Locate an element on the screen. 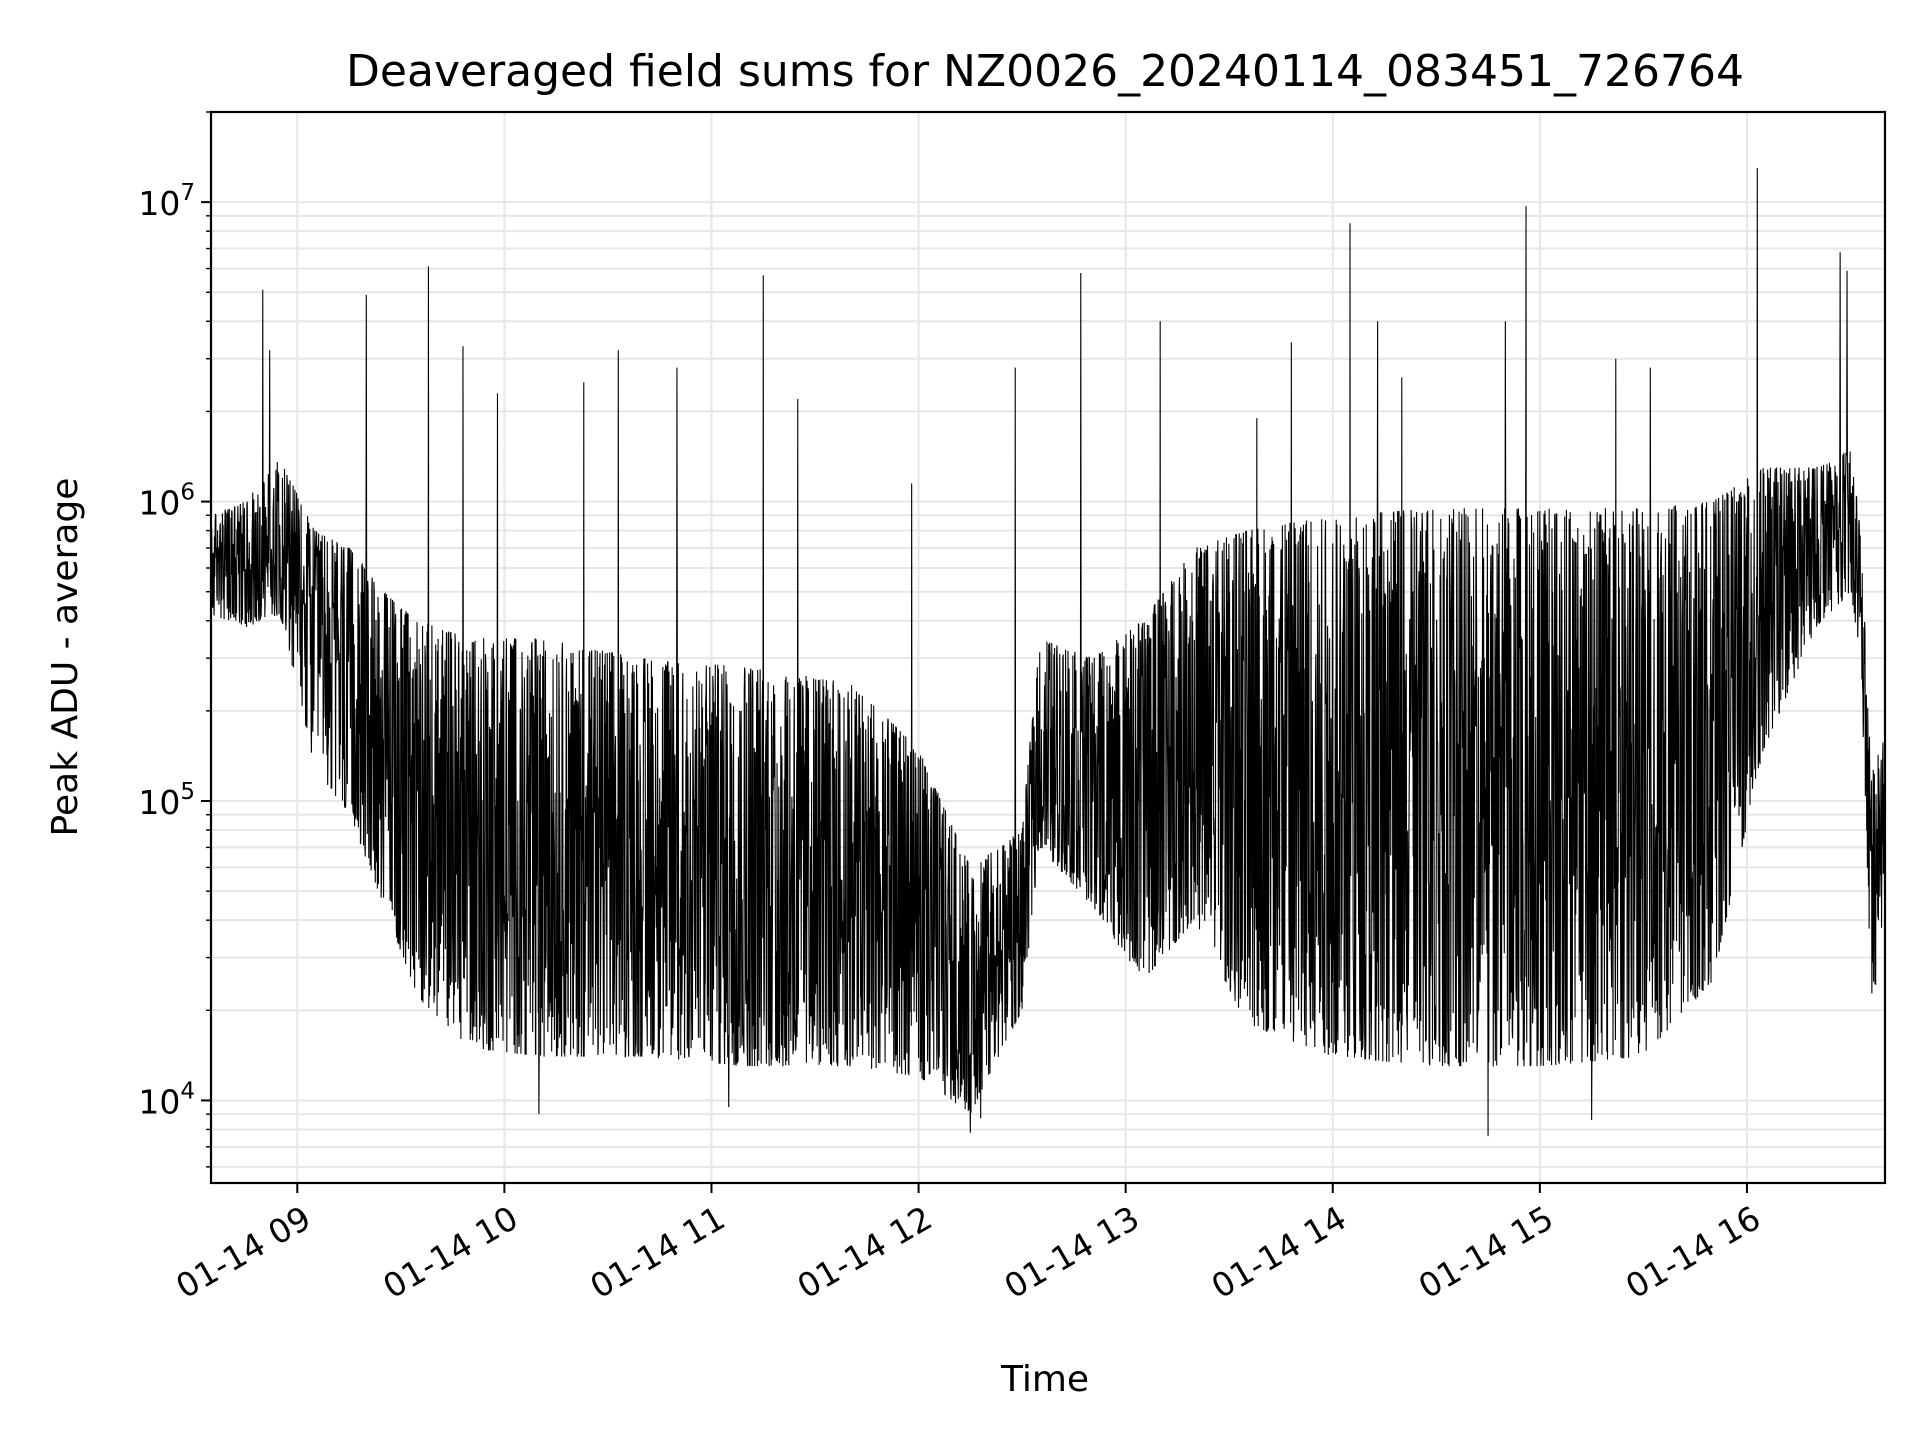 Image resolution: width=1920 pixels, height=1440 pixels. x-axis-label: Time is located at coordinates (1044, 1379).